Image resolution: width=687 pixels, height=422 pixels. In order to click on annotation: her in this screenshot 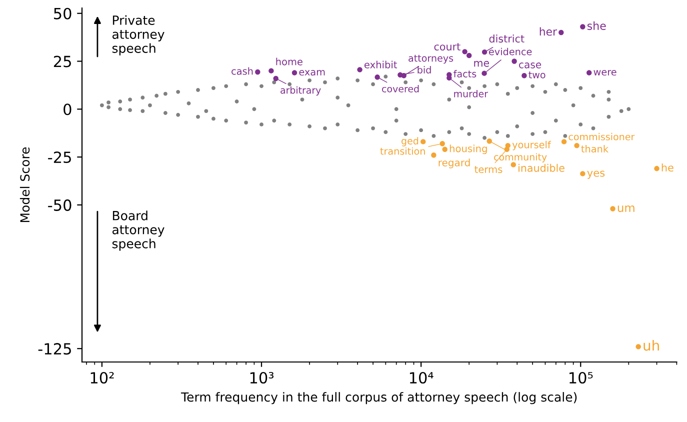, I will do `click(548, 31)`.